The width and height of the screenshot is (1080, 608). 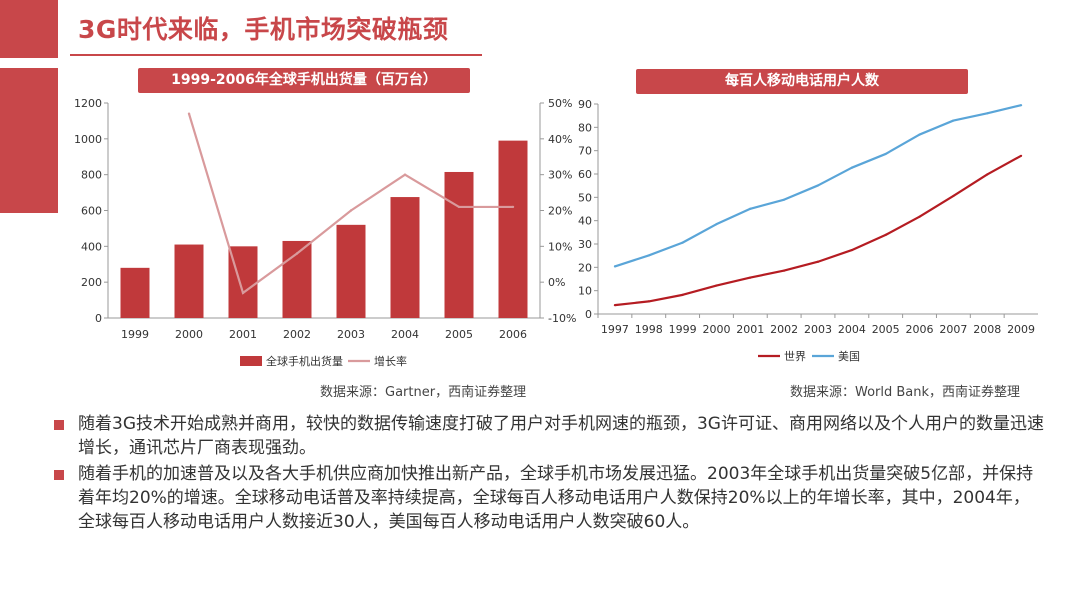 What do you see at coordinates (29, 29) in the screenshot?
I see `corner-accent-top` at bounding box center [29, 29].